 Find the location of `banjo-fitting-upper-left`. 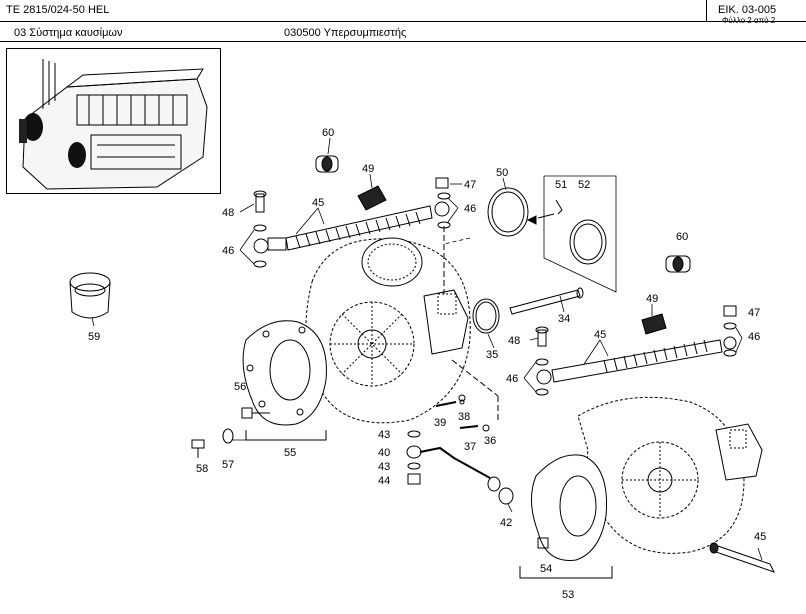

banjo-fitting-upper-left is located at coordinates (261, 246).